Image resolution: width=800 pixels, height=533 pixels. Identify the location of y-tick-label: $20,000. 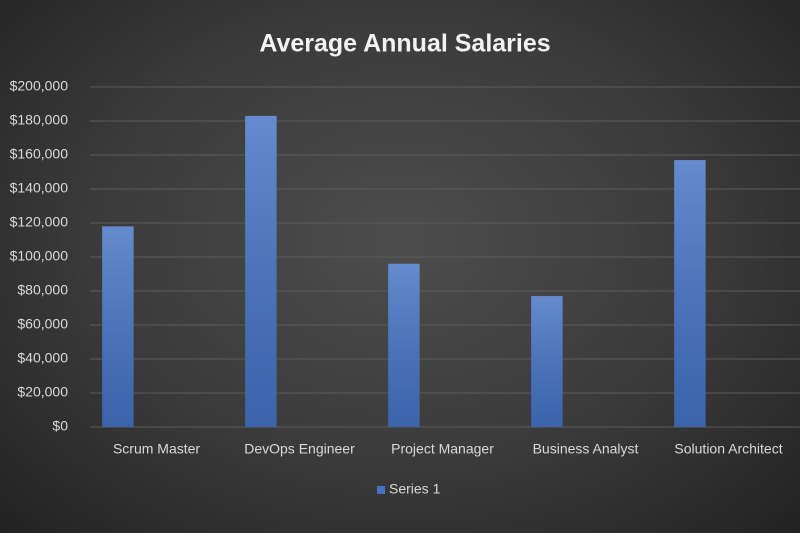
(42, 392).